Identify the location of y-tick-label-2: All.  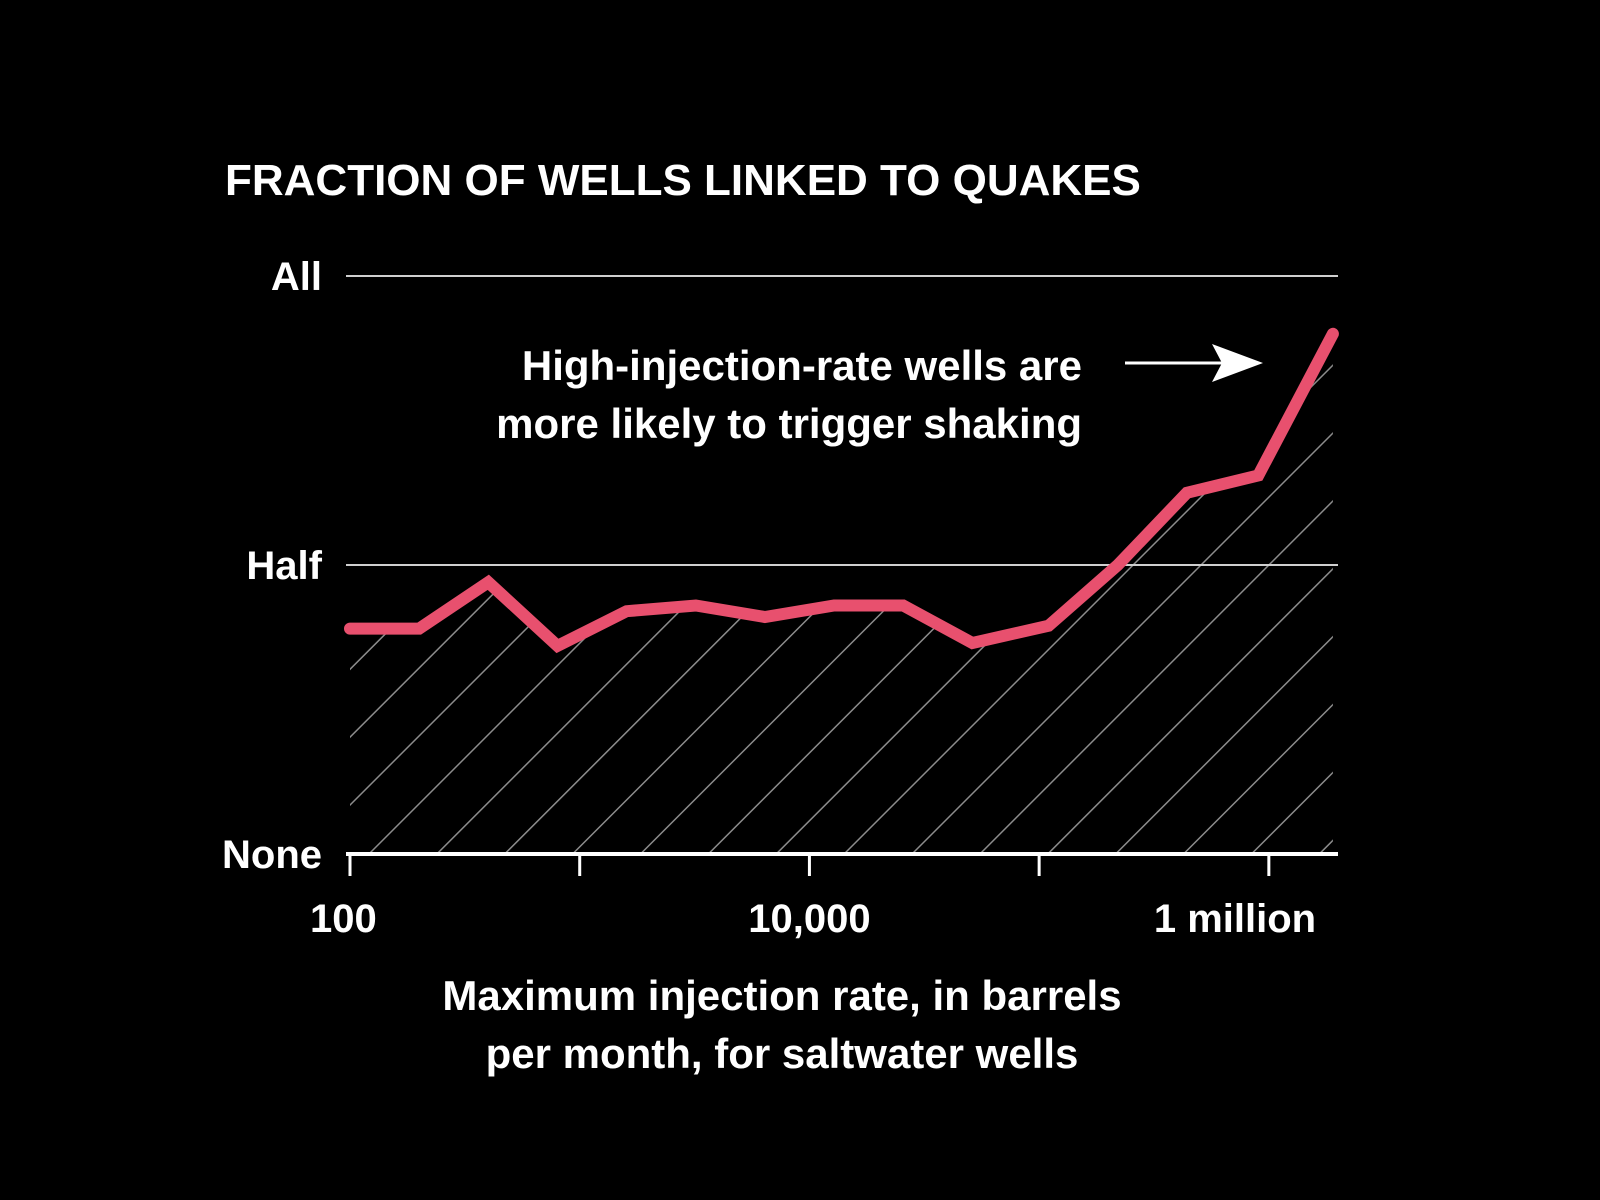
(296, 277).